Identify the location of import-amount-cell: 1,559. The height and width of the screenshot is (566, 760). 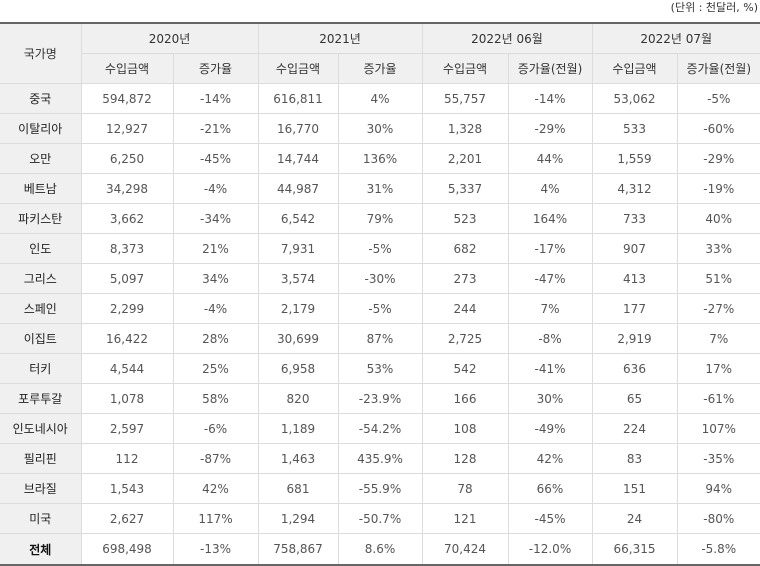
(634, 158).